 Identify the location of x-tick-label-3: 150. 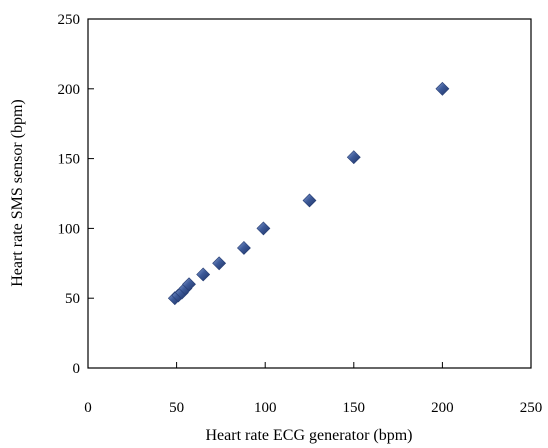
(354, 408).